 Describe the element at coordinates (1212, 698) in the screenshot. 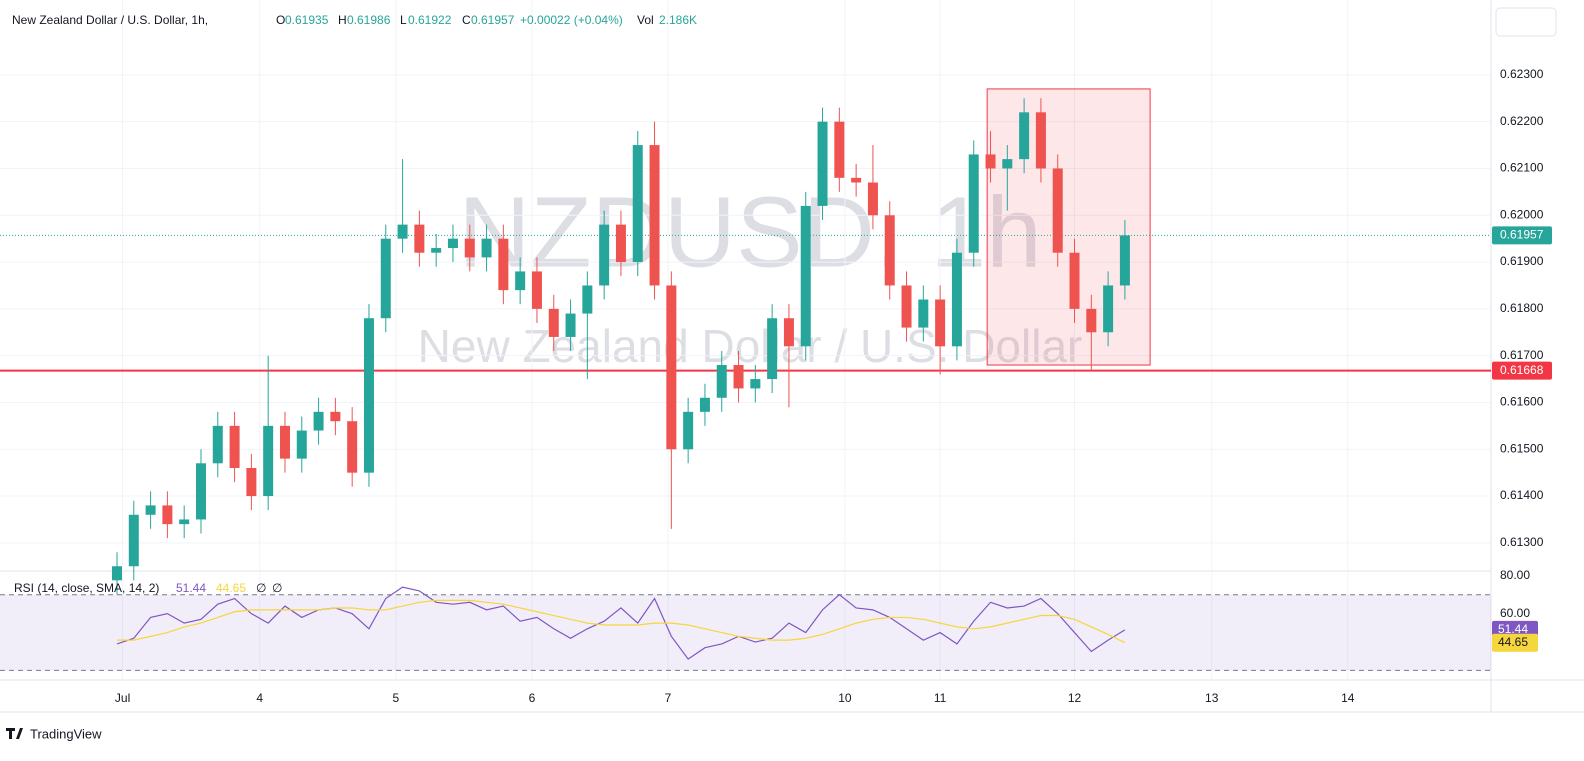

I see `x-tick-label: 13` at that location.